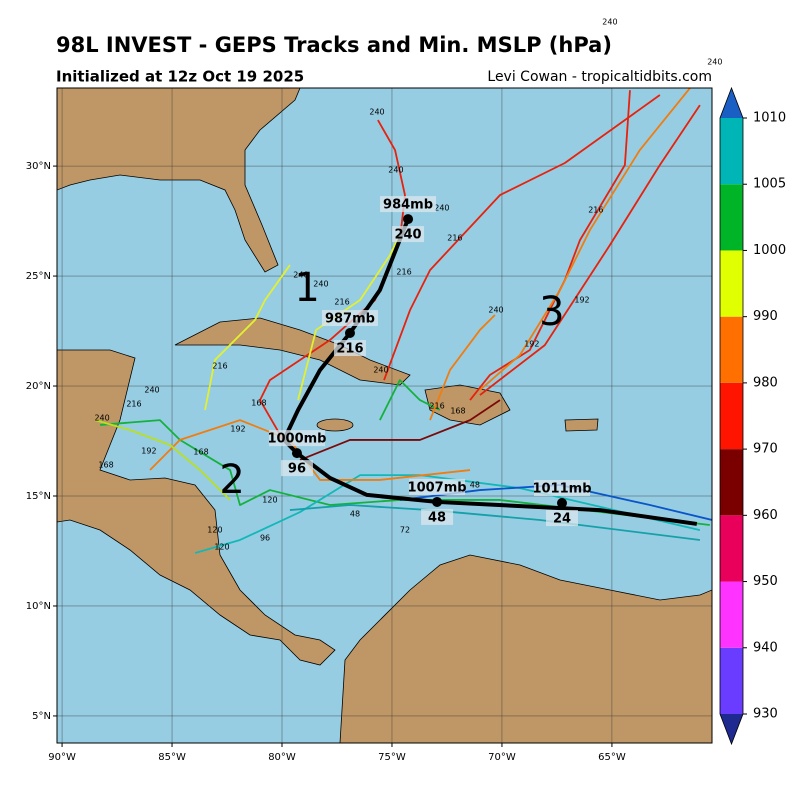 The image size is (800, 800). I want to click on subtitle: Initialized at 12z Oct 19 2025, so click(180, 77).